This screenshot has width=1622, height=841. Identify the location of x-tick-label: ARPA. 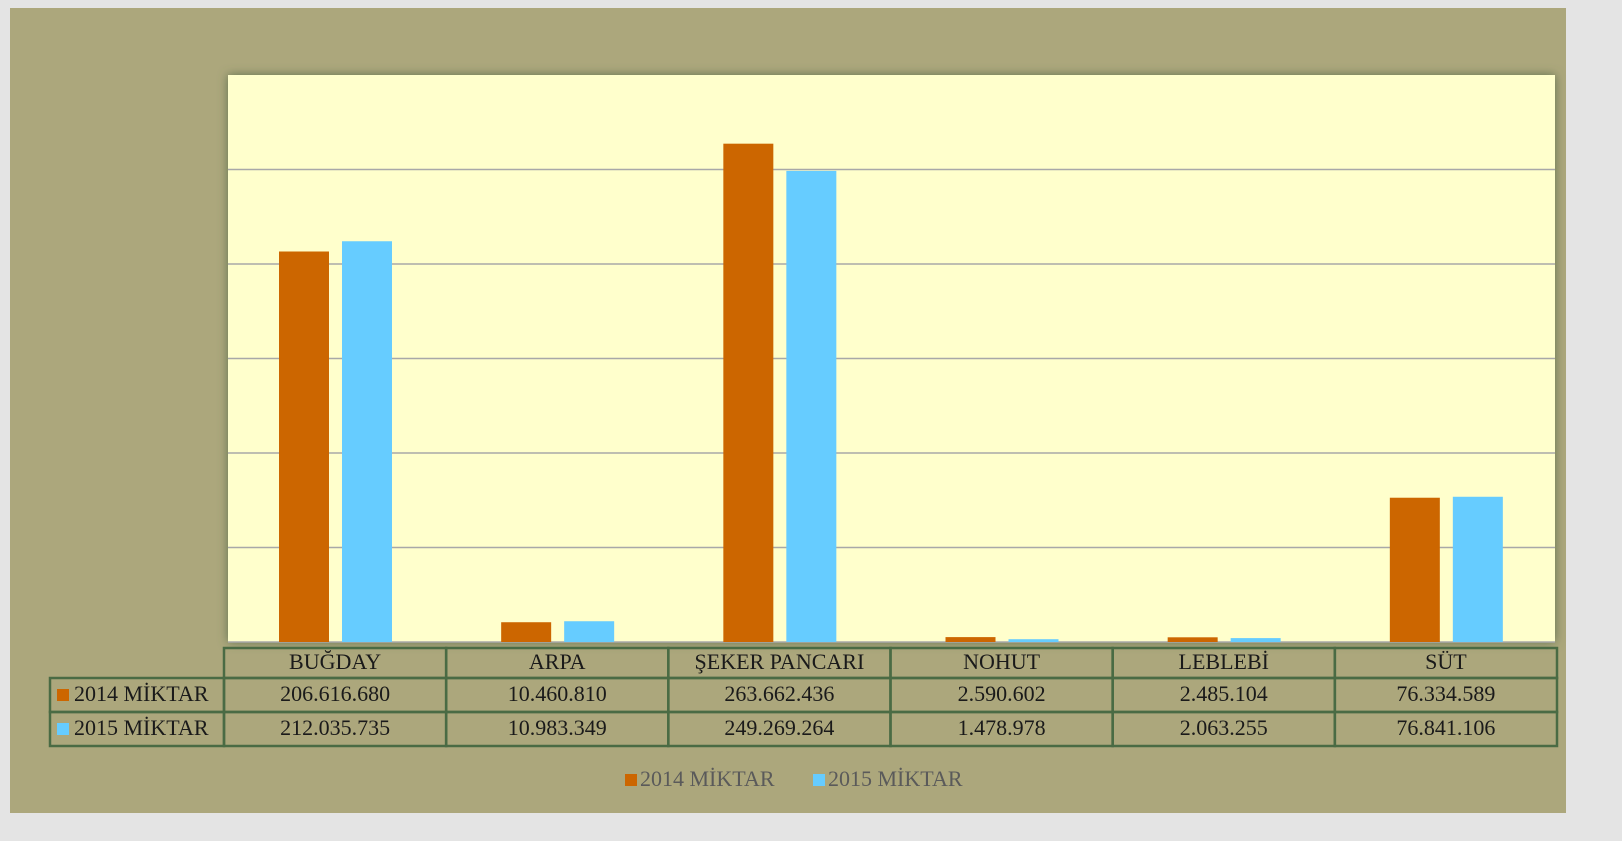
(557, 661).